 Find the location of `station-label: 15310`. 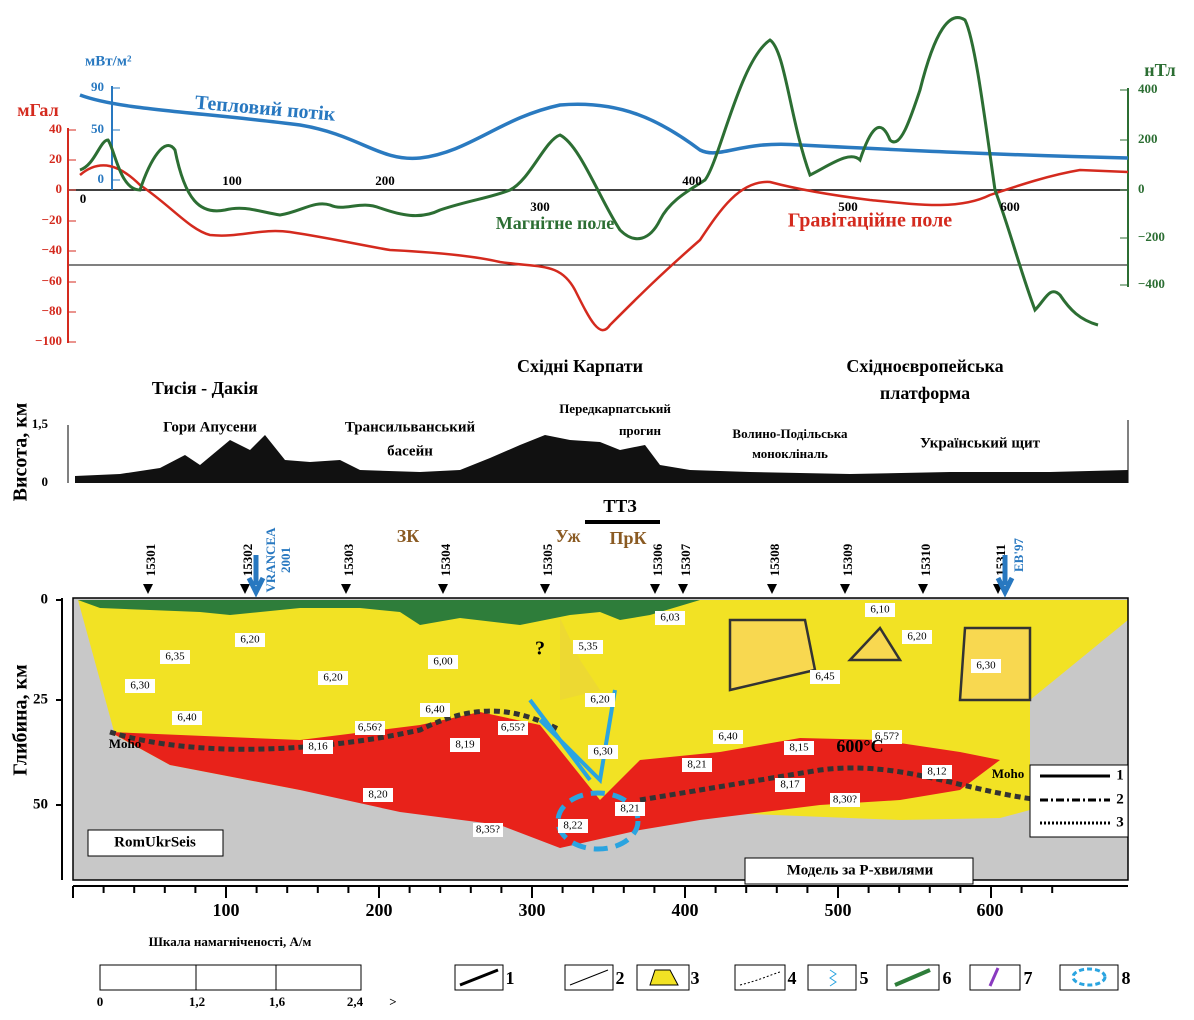

station-label: 15310 is located at coordinates (925, 560).